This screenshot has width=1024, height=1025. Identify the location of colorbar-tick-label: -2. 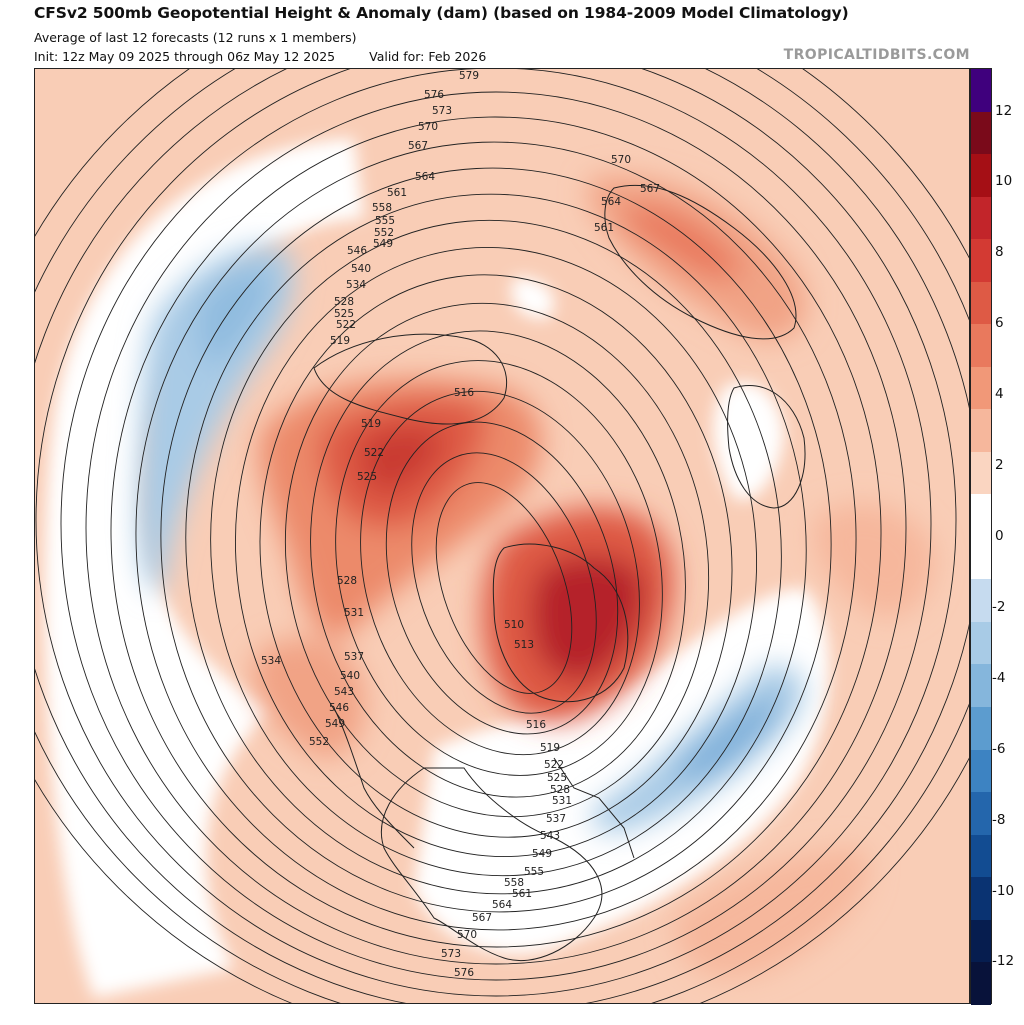
(999, 606).